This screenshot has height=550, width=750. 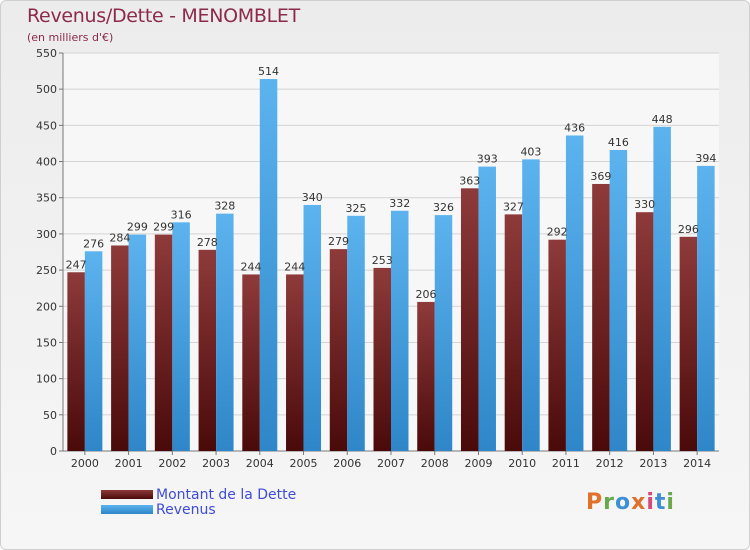 I want to click on y-tick-label: 550, so click(x=46, y=53).